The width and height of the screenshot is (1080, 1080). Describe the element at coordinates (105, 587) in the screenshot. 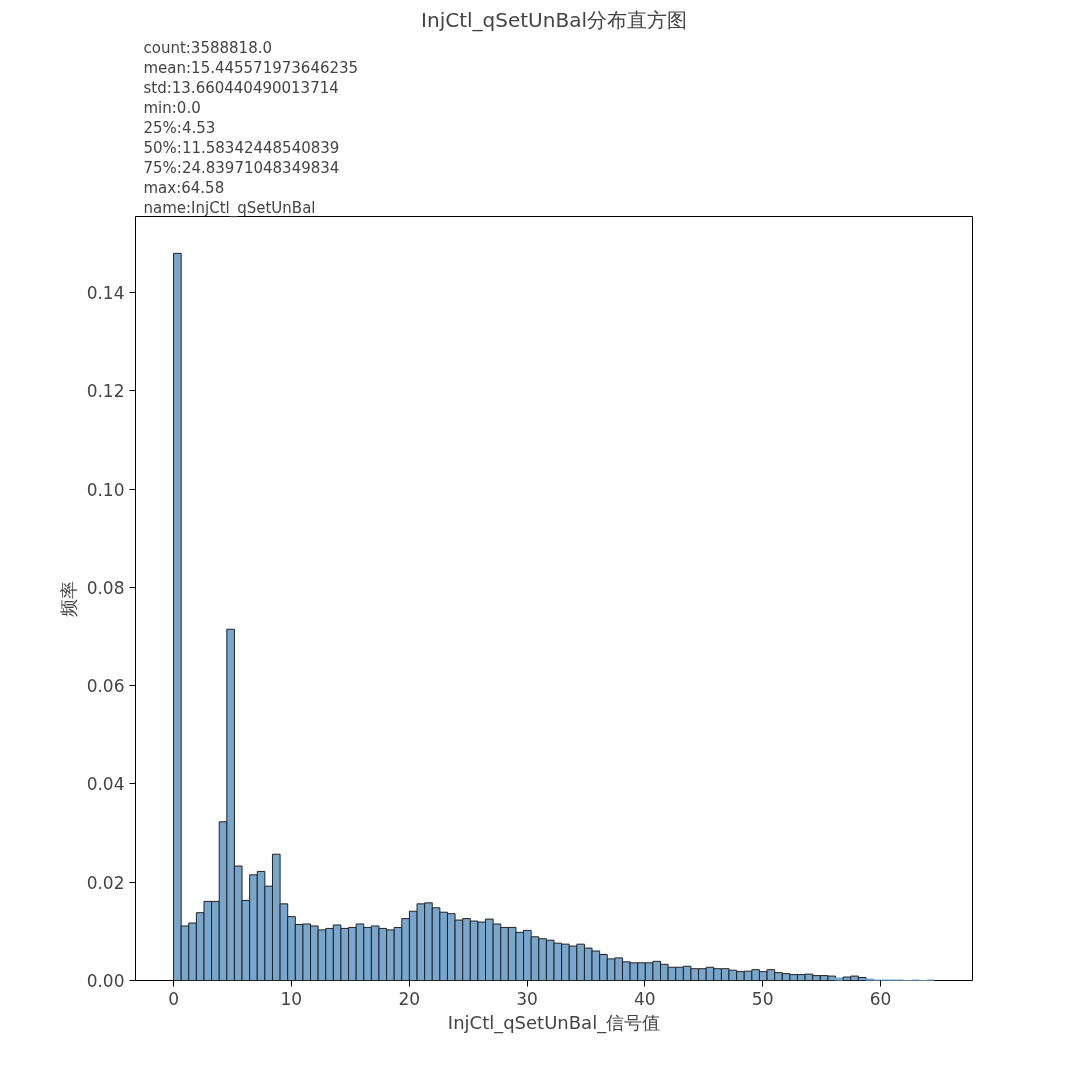

I see `y-tick-label: 0.08` at that location.